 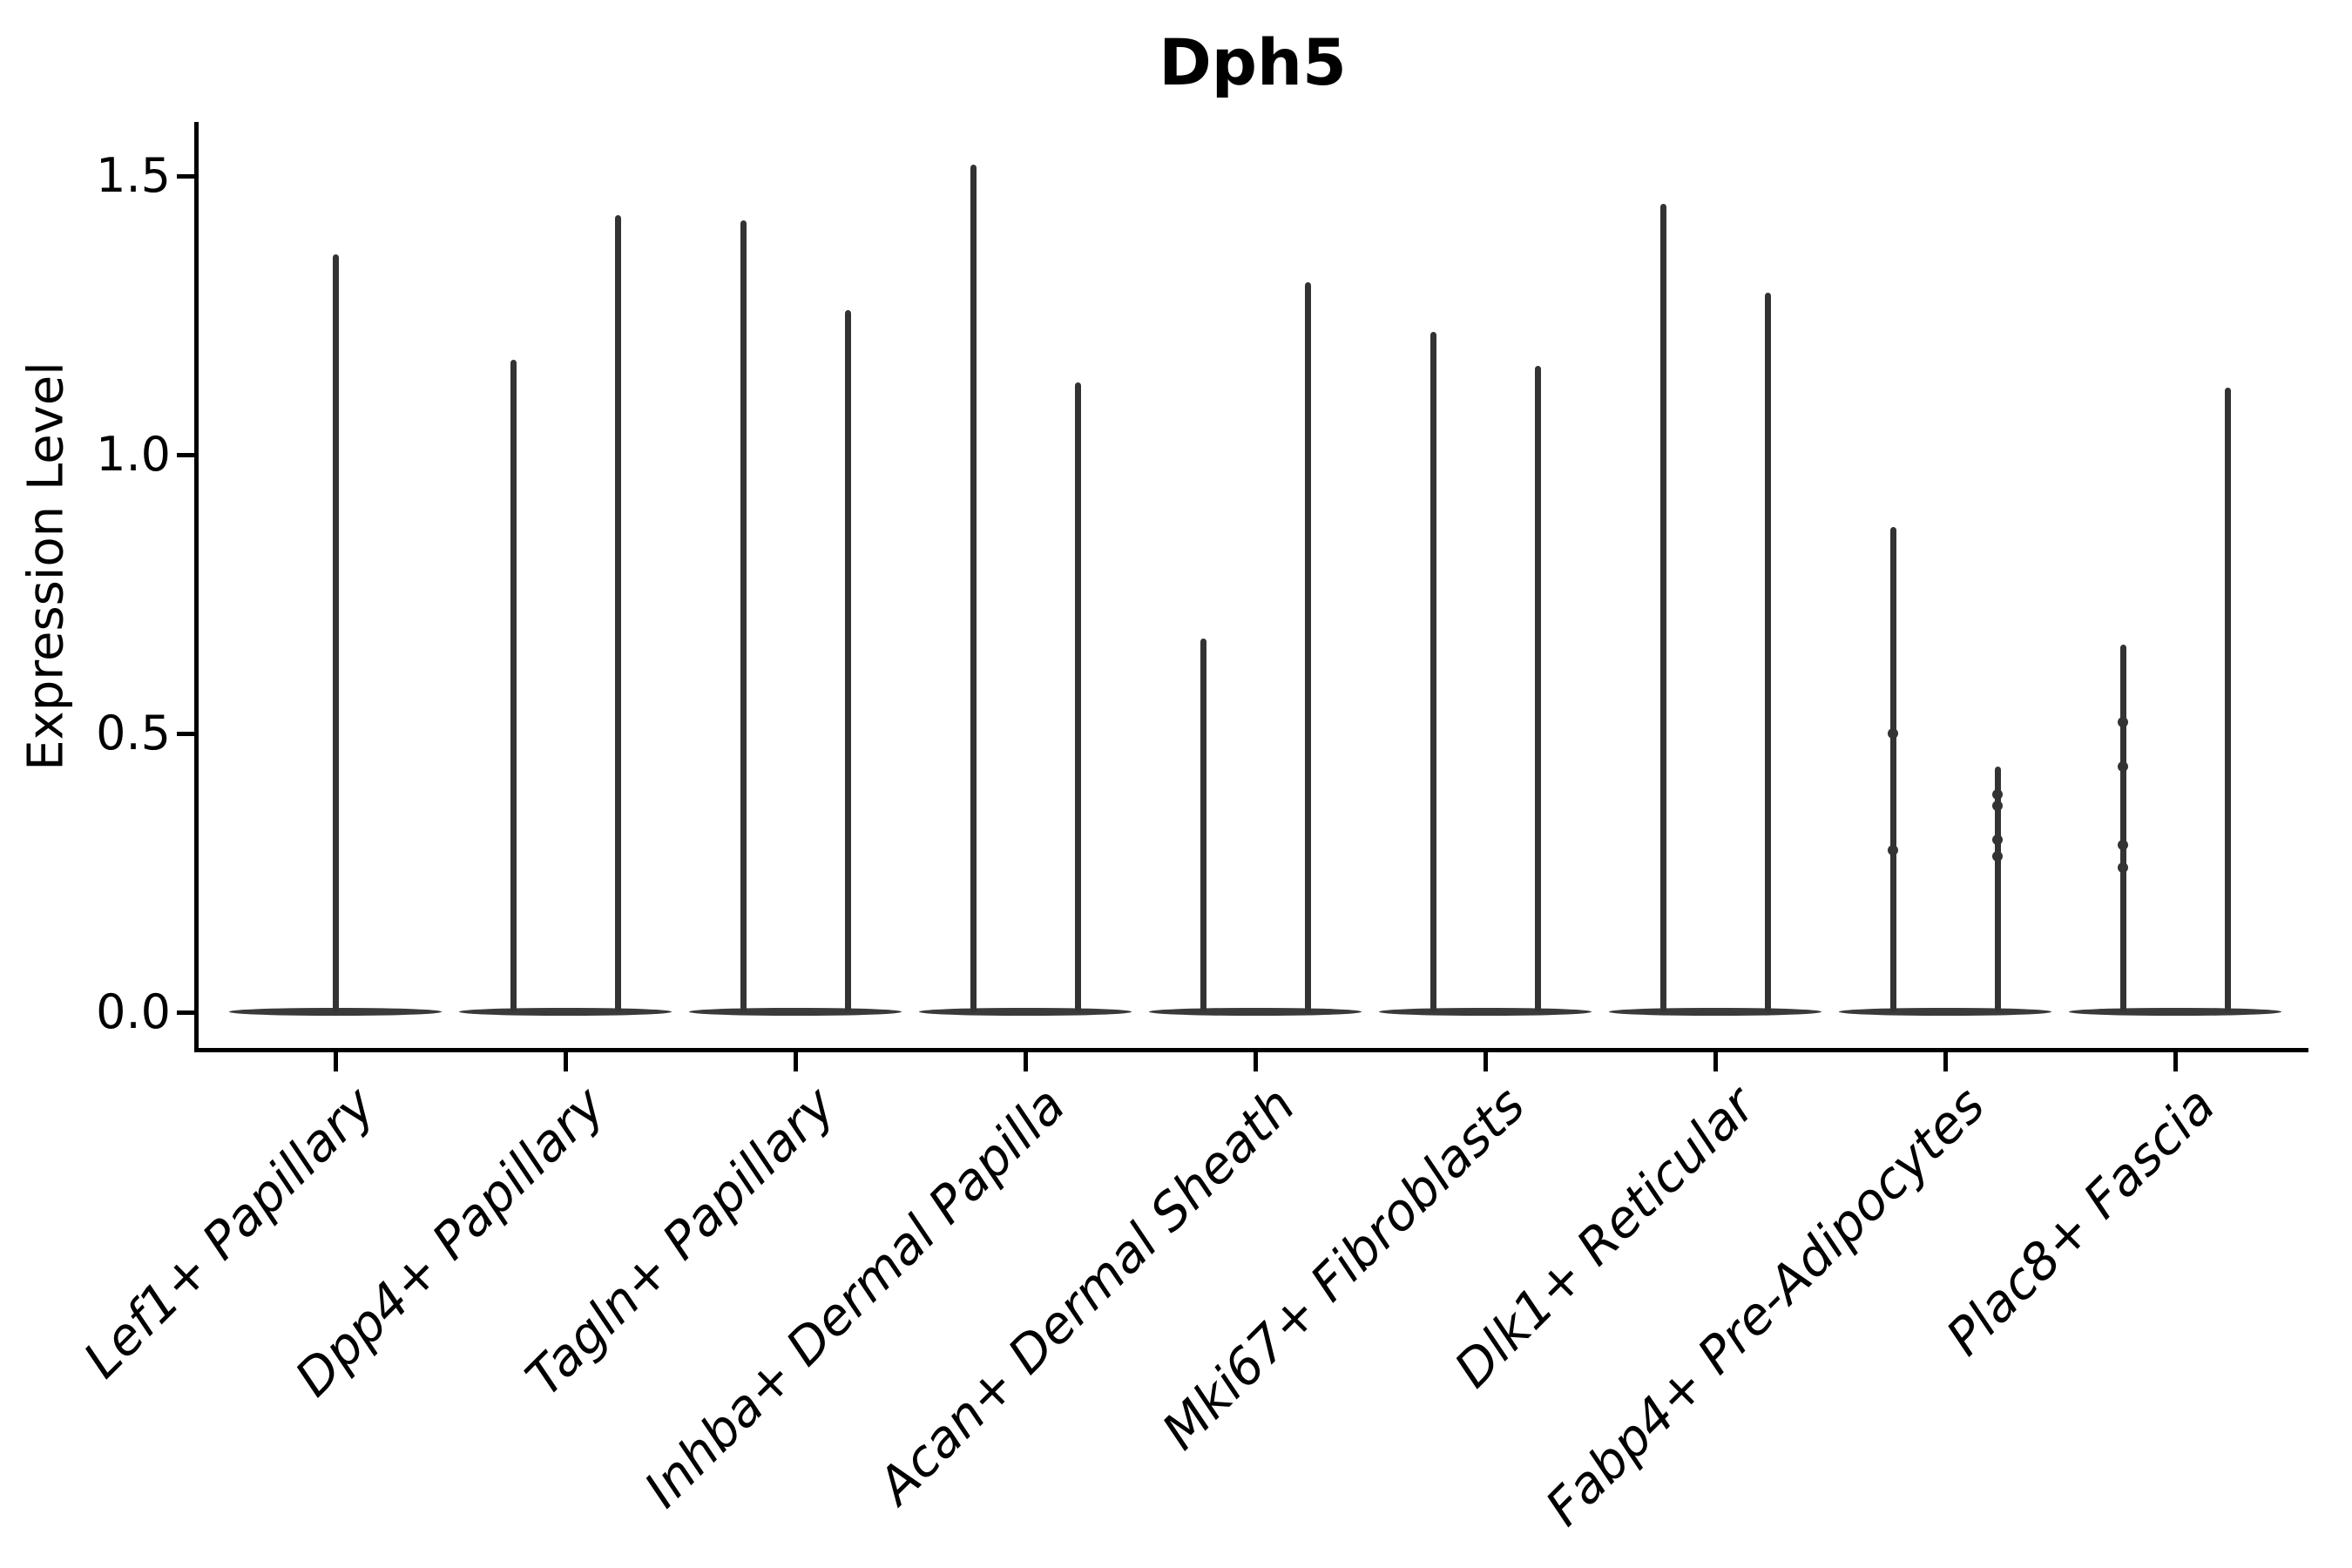 I want to click on x-axis-spine, so click(x=1251, y=1050).